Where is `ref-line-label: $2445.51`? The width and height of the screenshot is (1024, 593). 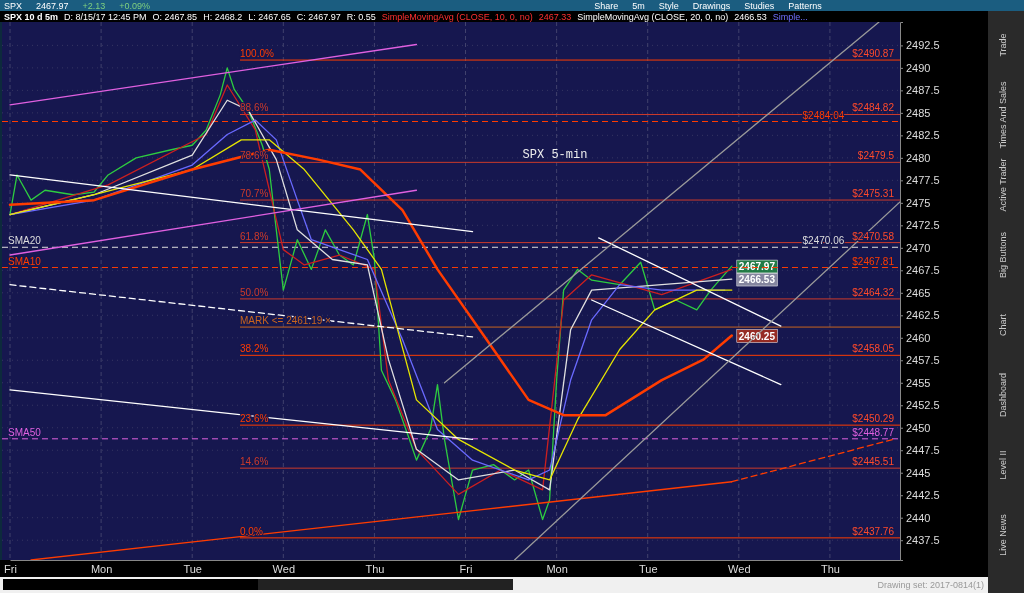 ref-line-label: $2445.51 is located at coordinates (873, 462).